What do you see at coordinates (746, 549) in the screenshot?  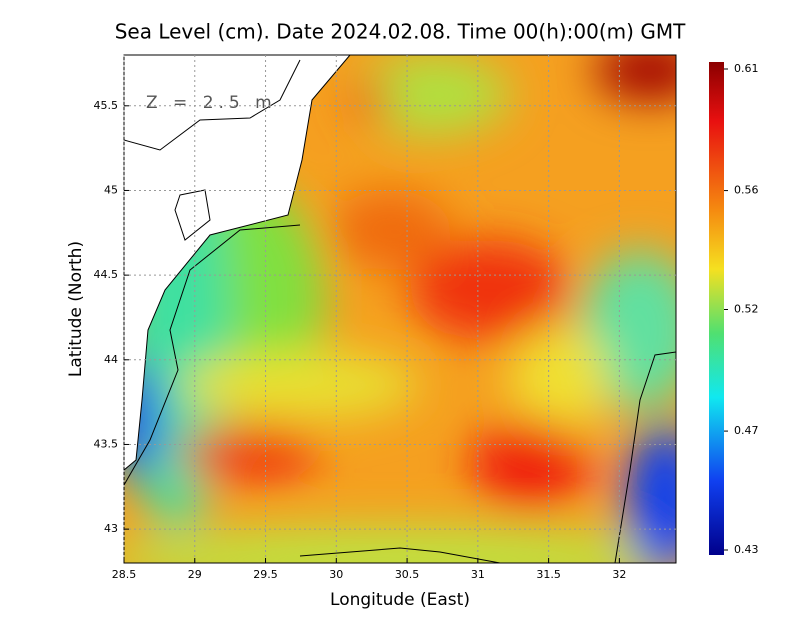 I see `colorbar-tick-label: 0.43` at bounding box center [746, 549].